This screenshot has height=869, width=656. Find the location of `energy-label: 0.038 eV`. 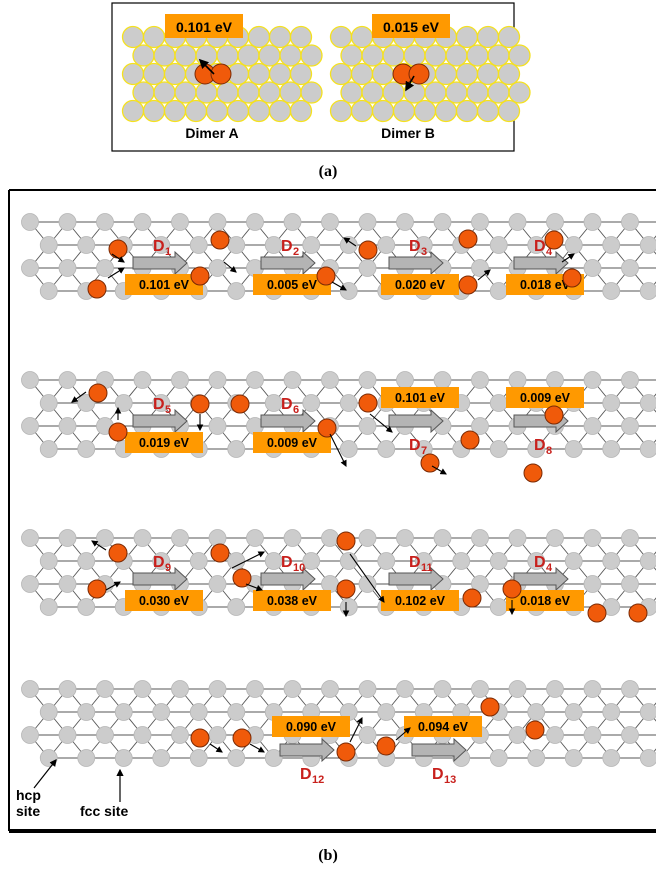

energy-label: 0.038 eV is located at coordinates (292, 601).